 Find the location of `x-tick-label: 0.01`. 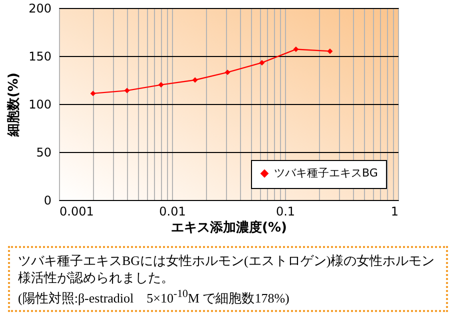

x-tick-label: 0.01 is located at coordinates (172, 211).